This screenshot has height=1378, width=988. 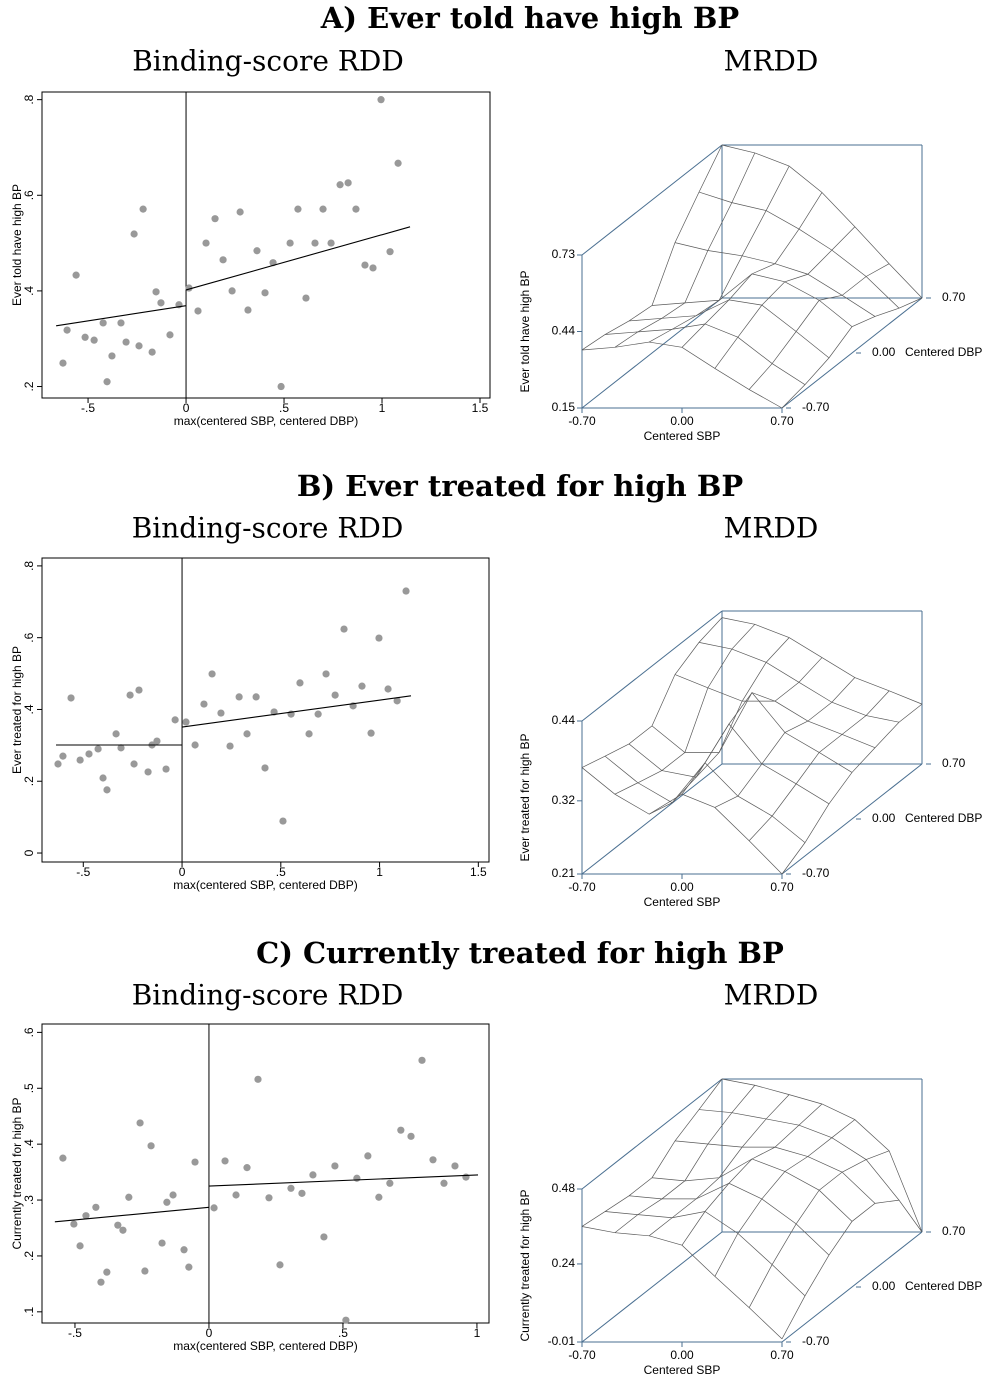 What do you see at coordinates (782, 887) in the screenshot?
I see `x-tick-label: 0.70` at bounding box center [782, 887].